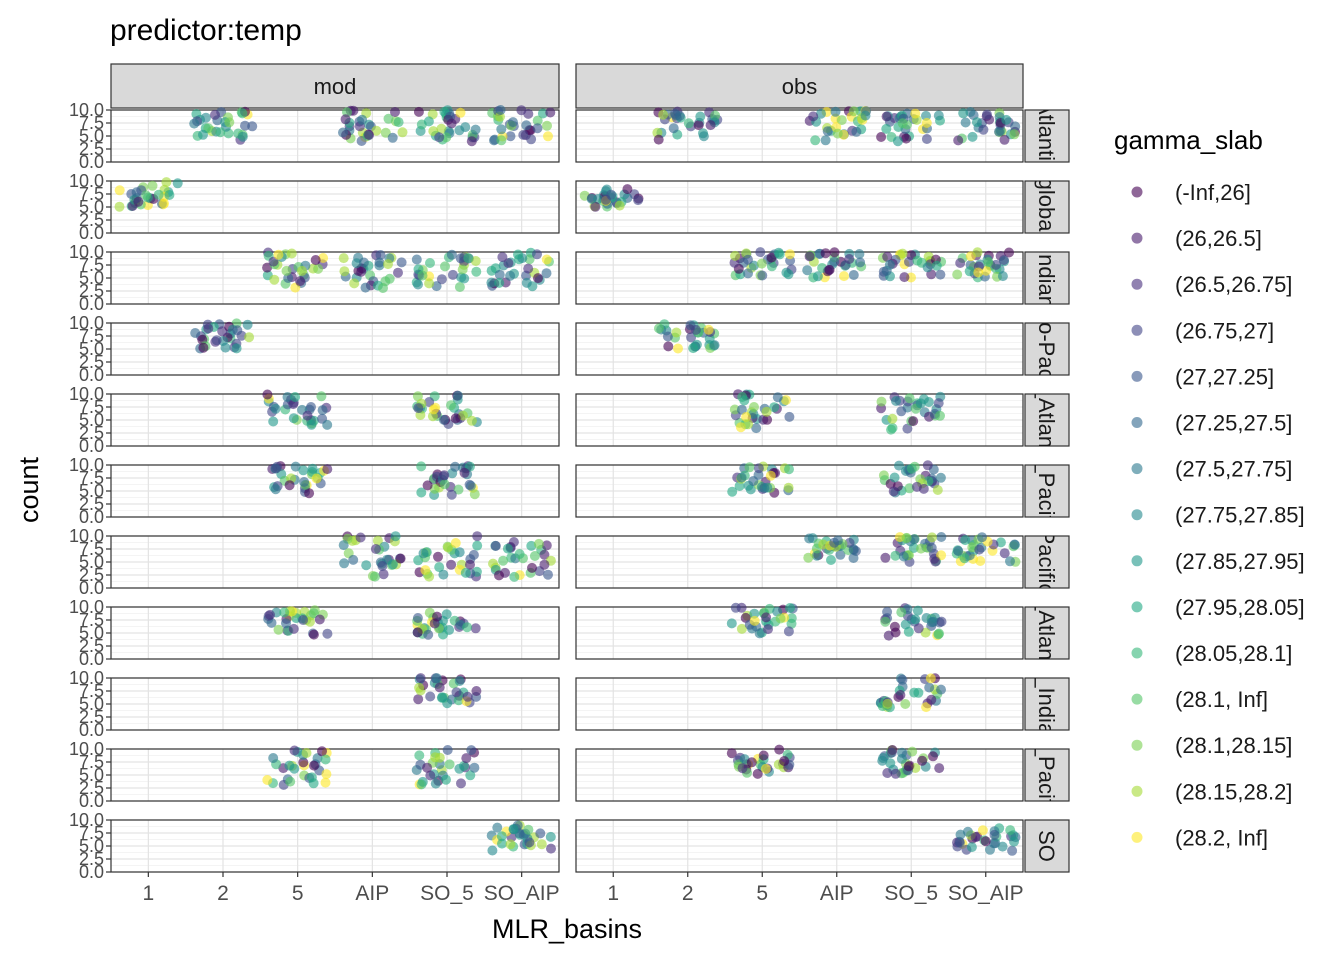 This screenshot has width=1344, height=965. What do you see at coordinates (1233, 423) in the screenshot?
I see `legend-label-27-25-27-5: (27.25,27.5]` at bounding box center [1233, 423].